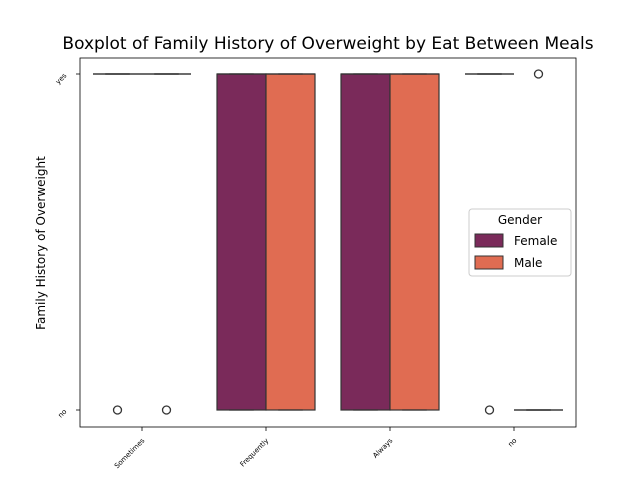 The width and height of the screenshot is (640, 480). Describe the element at coordinates (489, 240) in the screenshot. I see `legend-swatch-female` at that location.